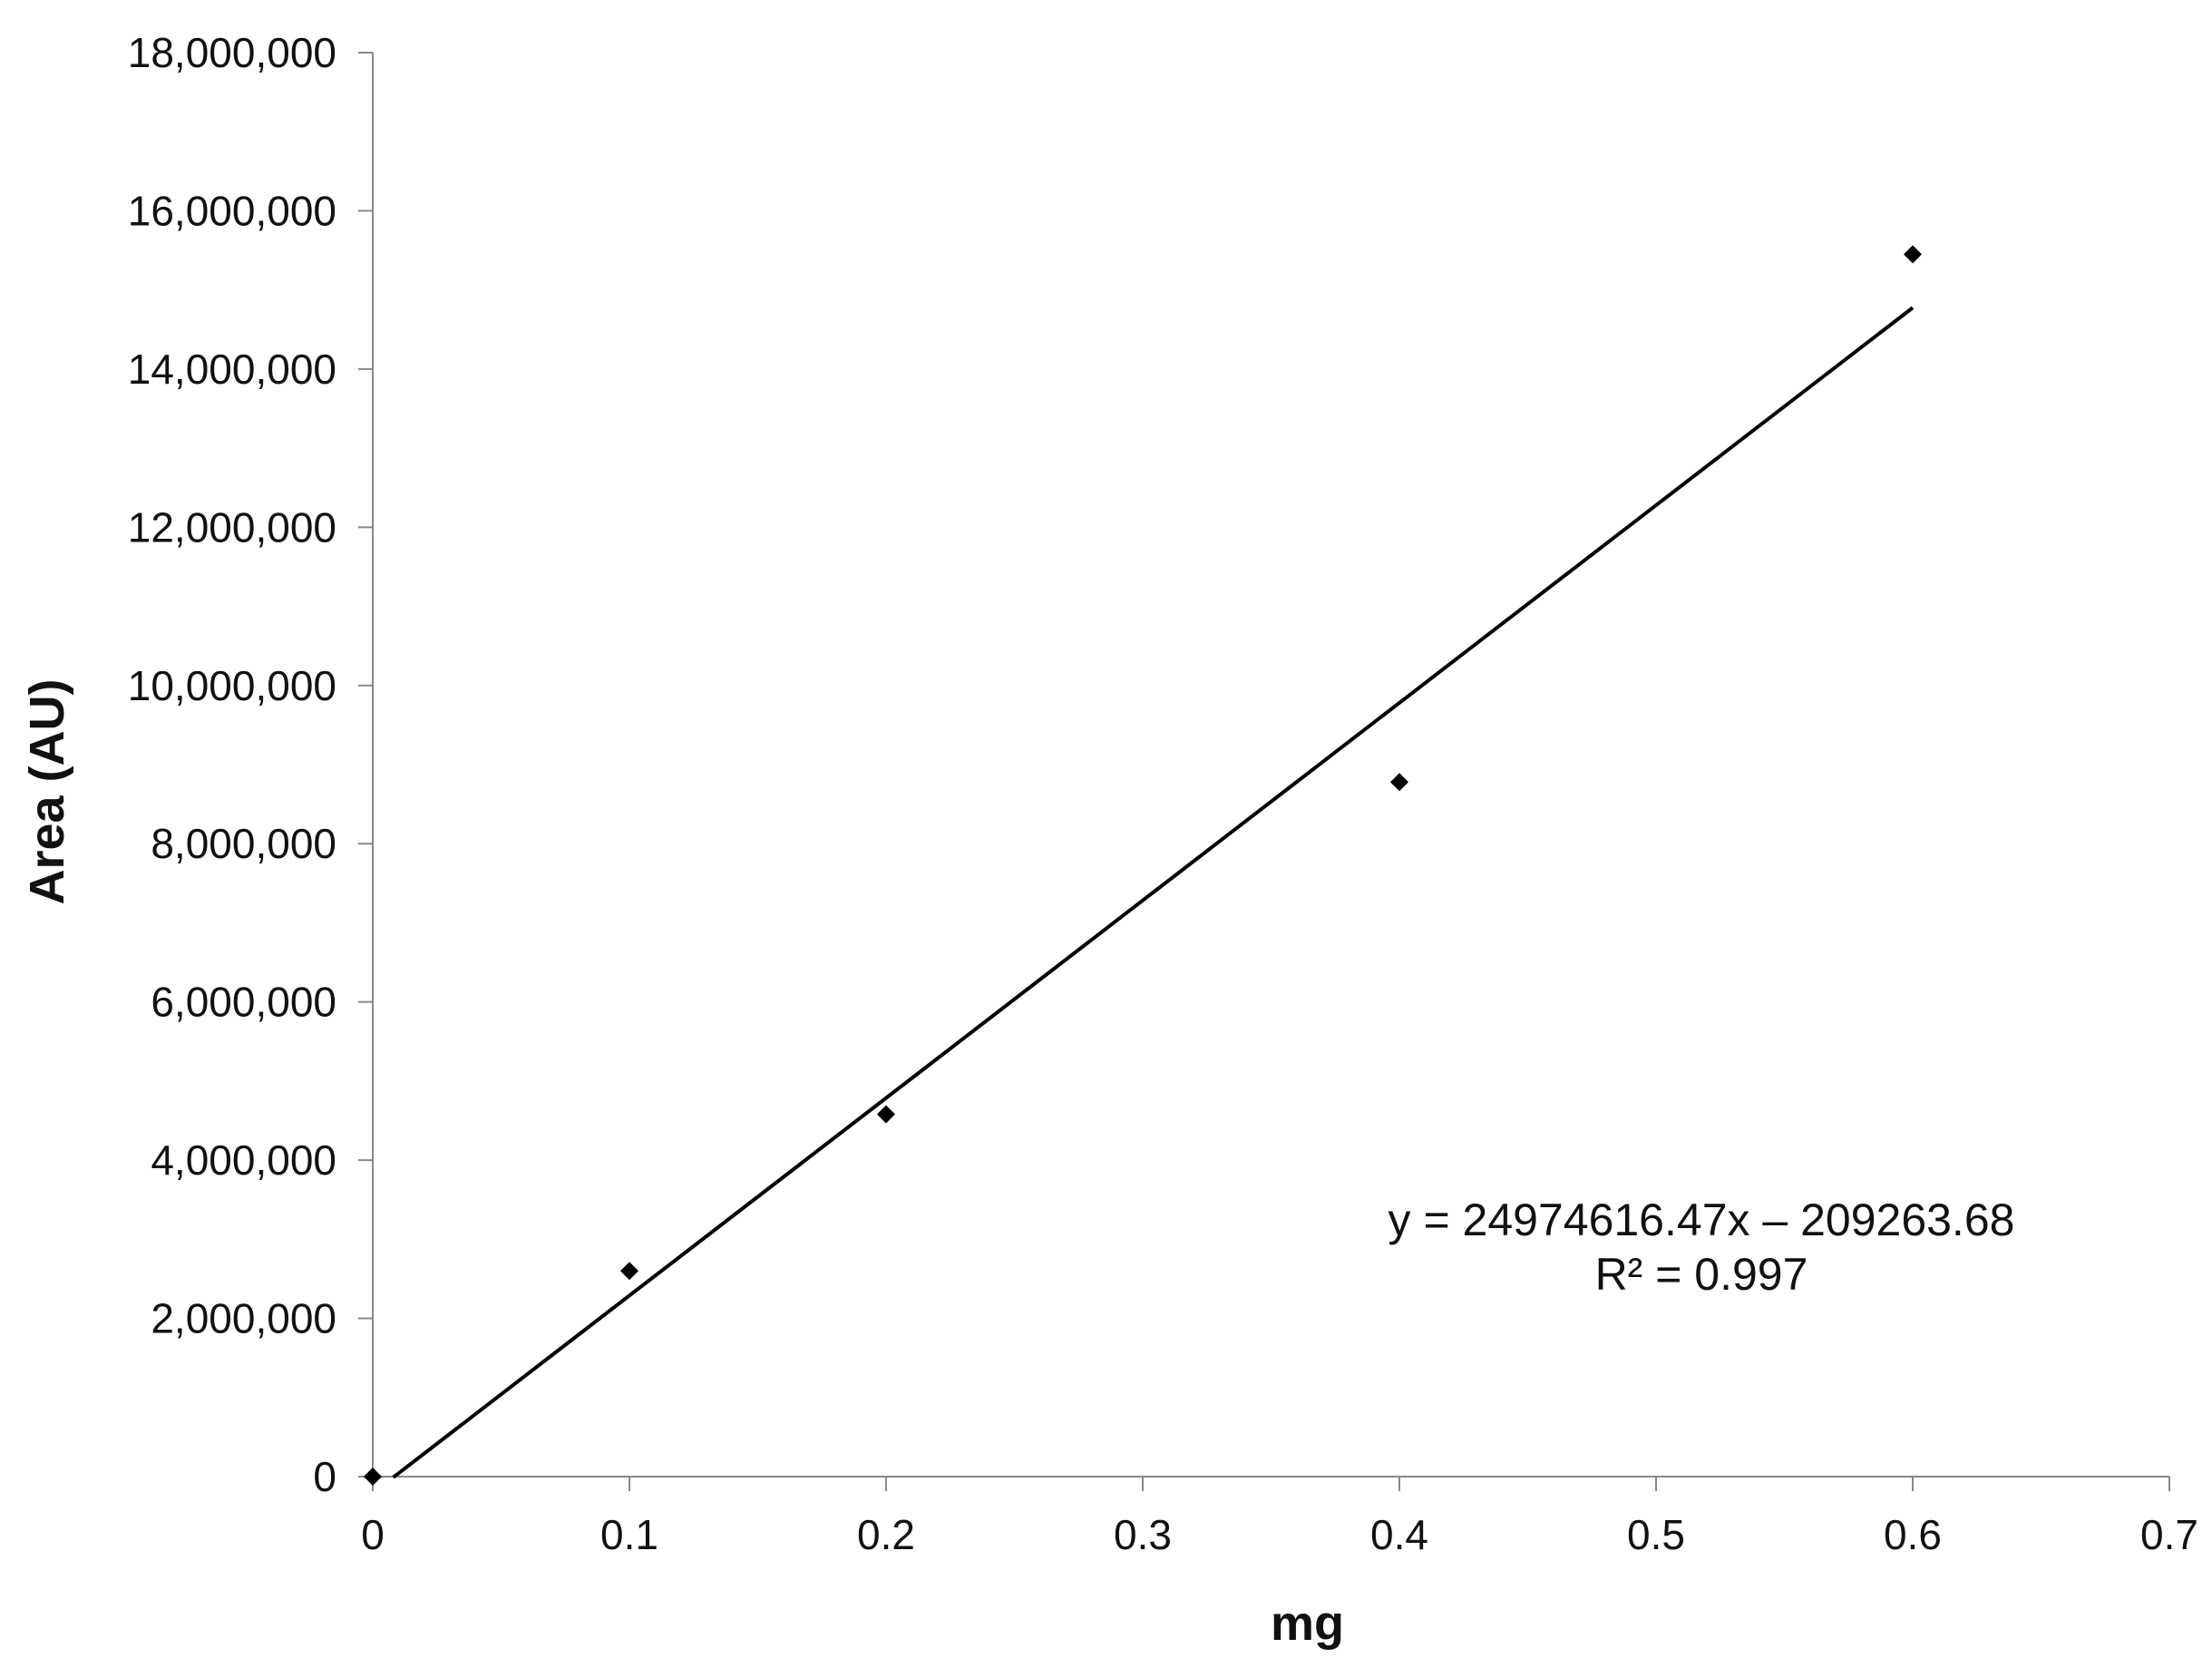 This screenshot has height=1658, width=2212. Describe the element at coordinates (886, 1534) in the screenshot. I see `x-tick-label: 0.2` at that location.